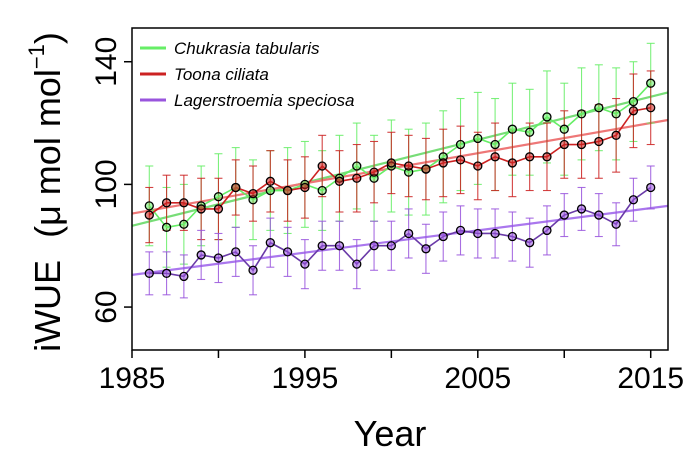 The image size is (700, 470). I want to click on x-axis-title: Year, so click(390, 433).